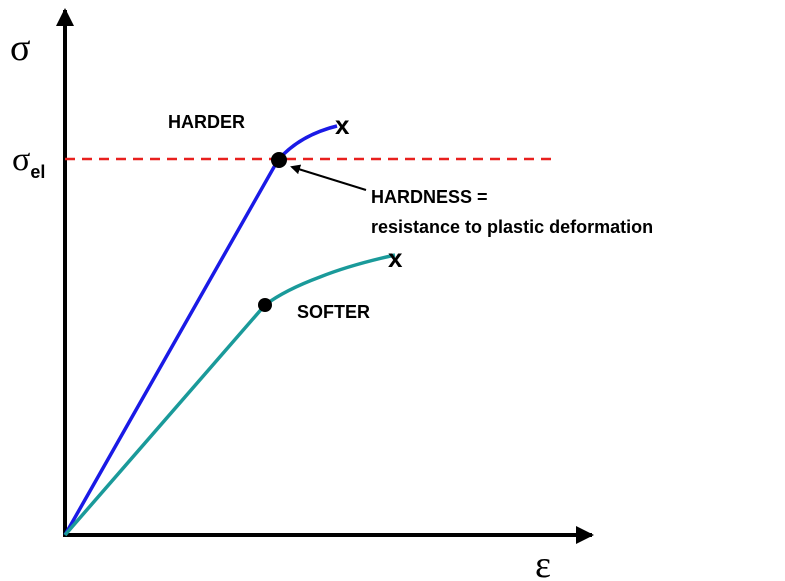 Image resolution: width=785 pixels, height=581 pixels. I want to click on x-axis-label: ε, so click(543, 562).